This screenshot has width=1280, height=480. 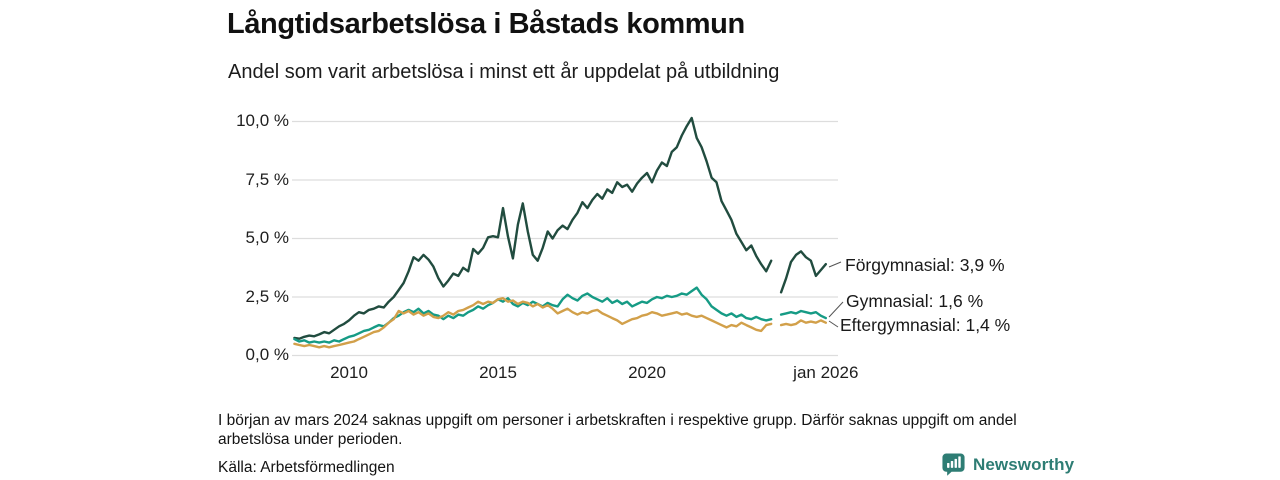 I want to click on series-end-label-gymnasial: Gymnasial: 1,6 %, so click(x=915, y=301).